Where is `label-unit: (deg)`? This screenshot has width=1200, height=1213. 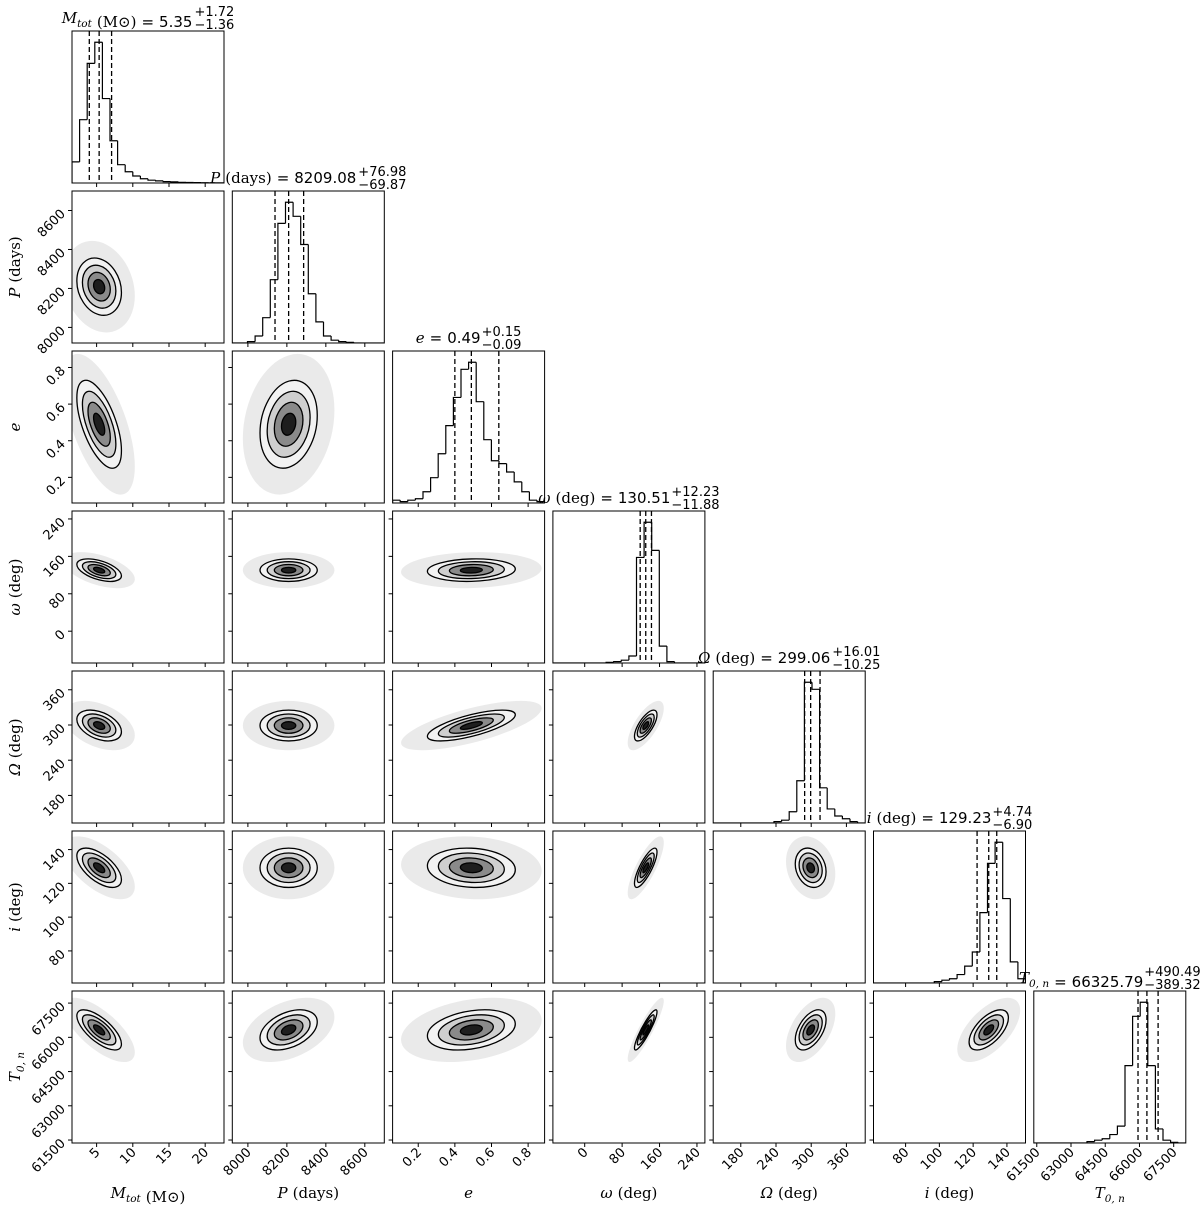 label-unit: (deg) is located at coordinates (576, 498).